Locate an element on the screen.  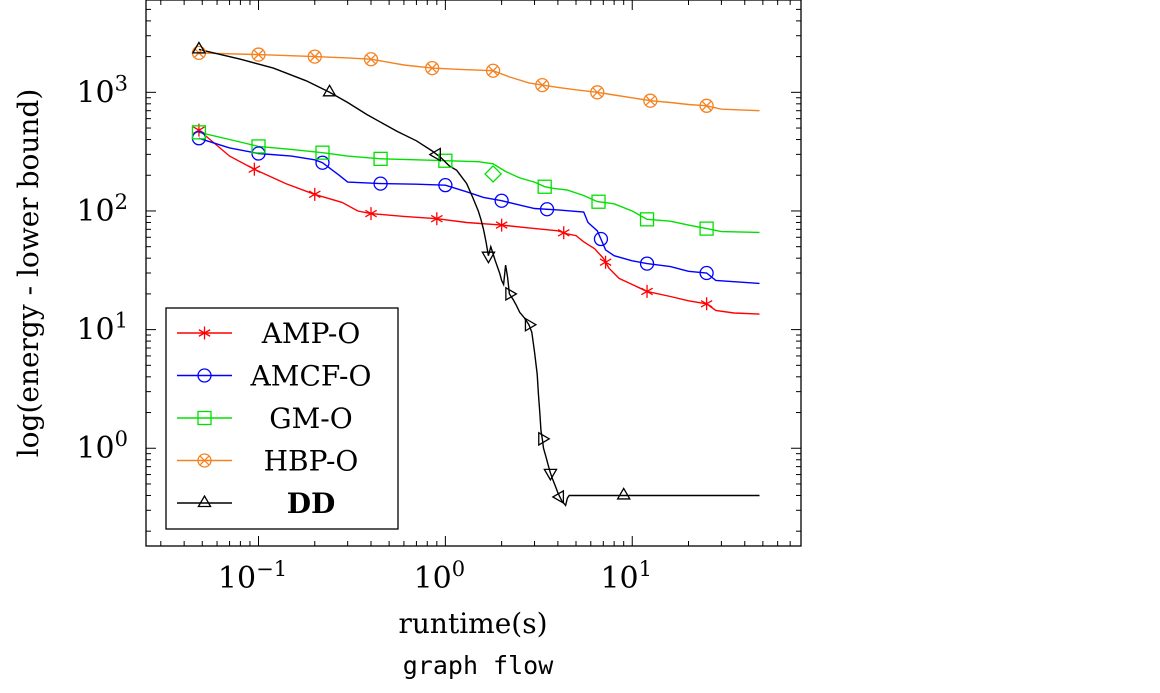
y-axis-label: log(energy - lower bound) is located at coordinates (28, 273).